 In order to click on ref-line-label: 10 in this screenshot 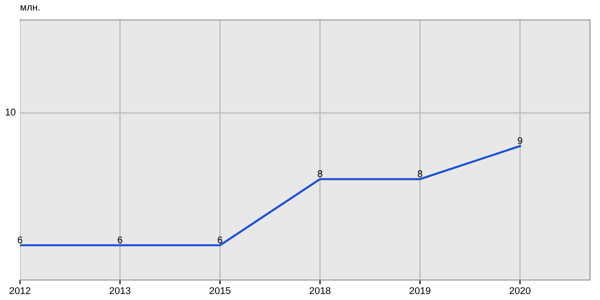, I will do `click(11, 112)`.